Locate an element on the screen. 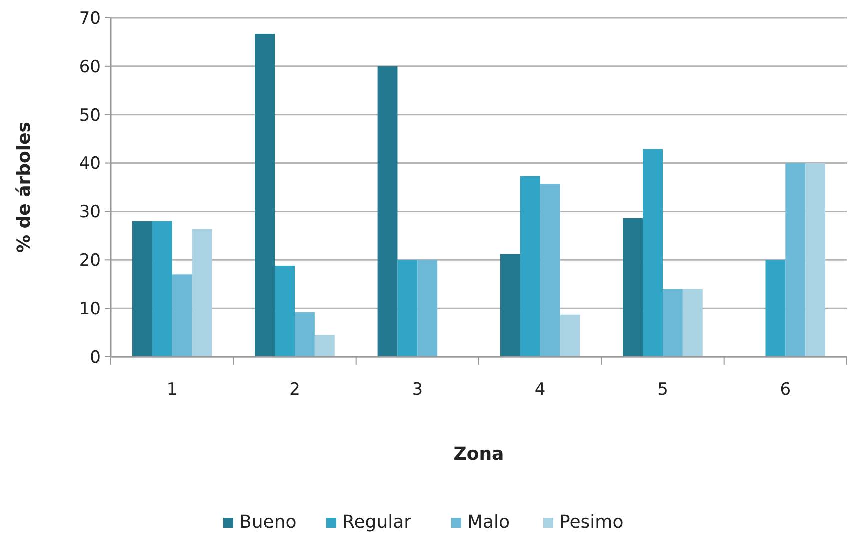 Image resolution: width=849 pixels, height=544 pixels. x-tick-label: 4 is located at coordinates (540, 390).